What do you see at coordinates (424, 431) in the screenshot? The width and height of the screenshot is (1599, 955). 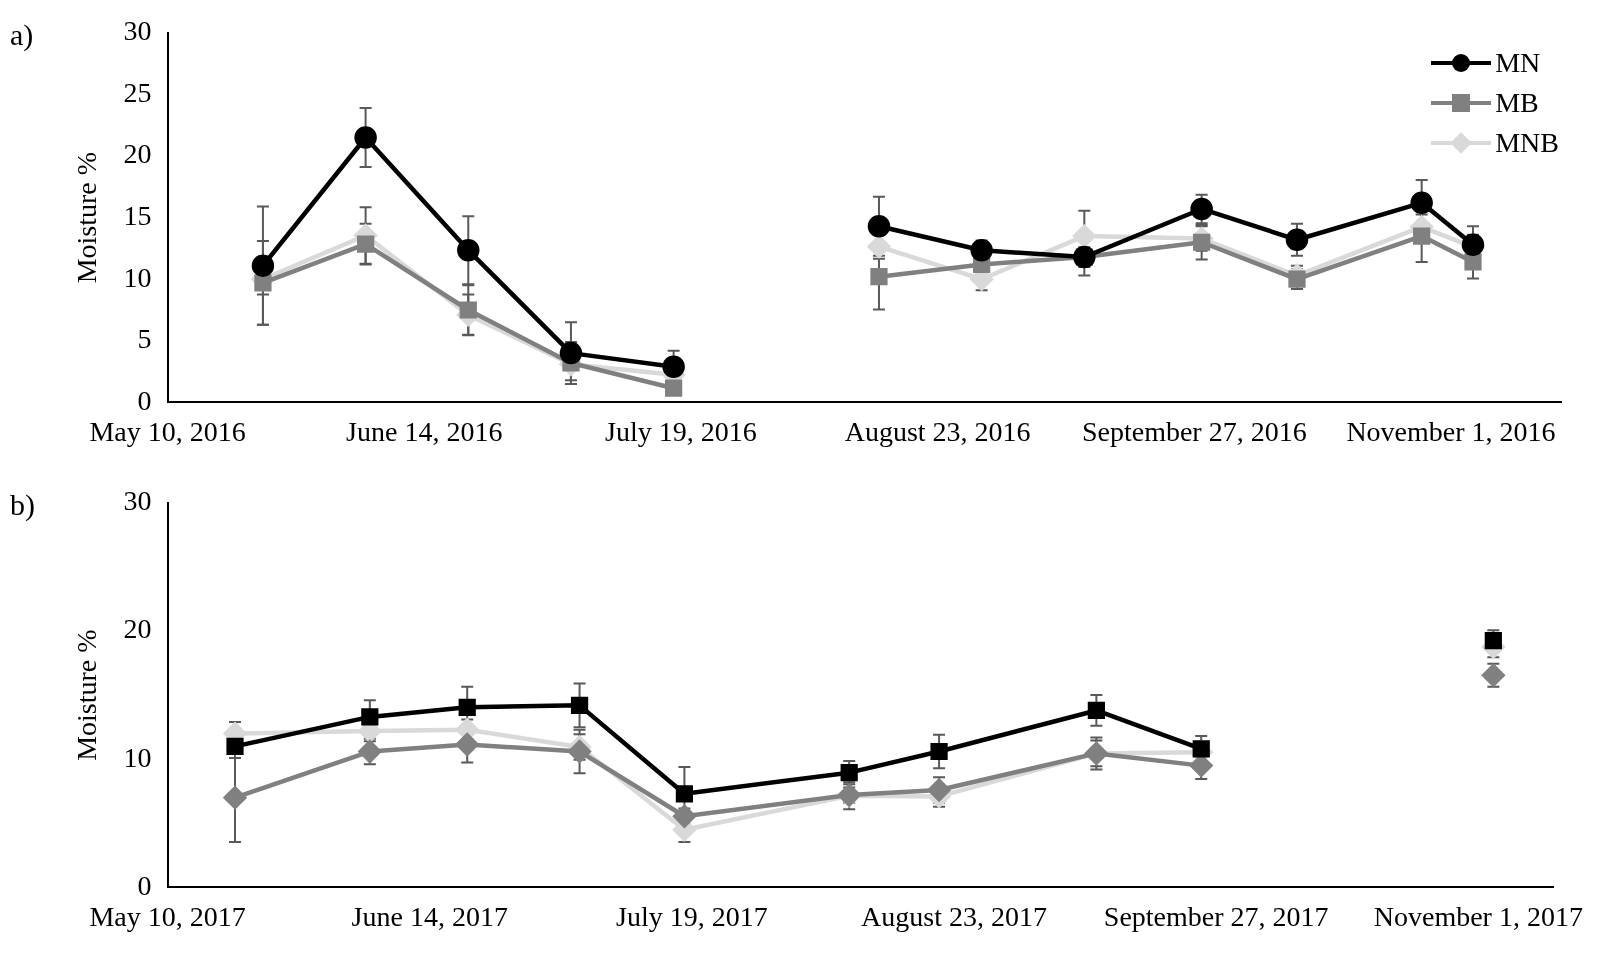 I see `x-tick-label: June 14, 2016` at bounding box center [424, 431].